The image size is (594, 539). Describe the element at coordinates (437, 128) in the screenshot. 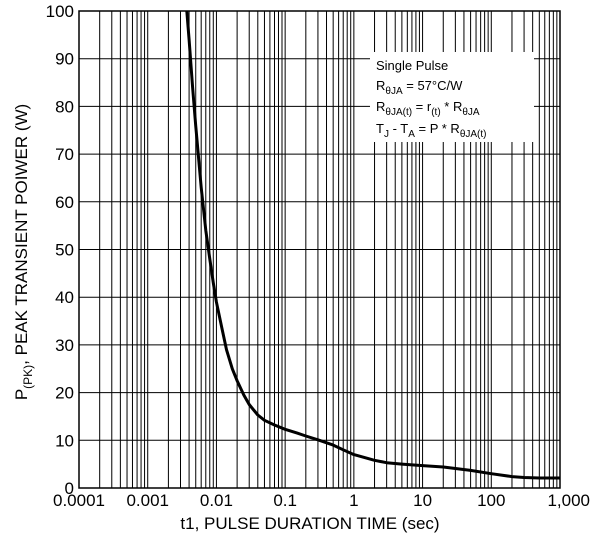

I see `ann4-c: = P * R` at that location.